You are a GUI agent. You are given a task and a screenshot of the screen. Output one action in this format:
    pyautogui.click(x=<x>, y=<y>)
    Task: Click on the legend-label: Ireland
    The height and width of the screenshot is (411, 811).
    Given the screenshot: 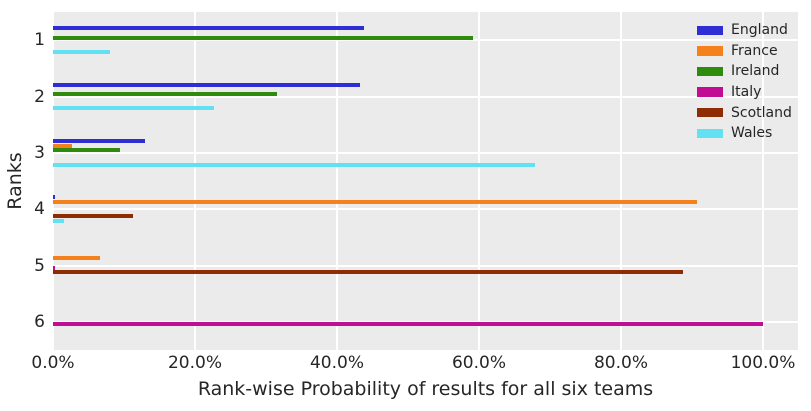 What is the action you would take?
    pyautogui.click(x=755, y=71)
    